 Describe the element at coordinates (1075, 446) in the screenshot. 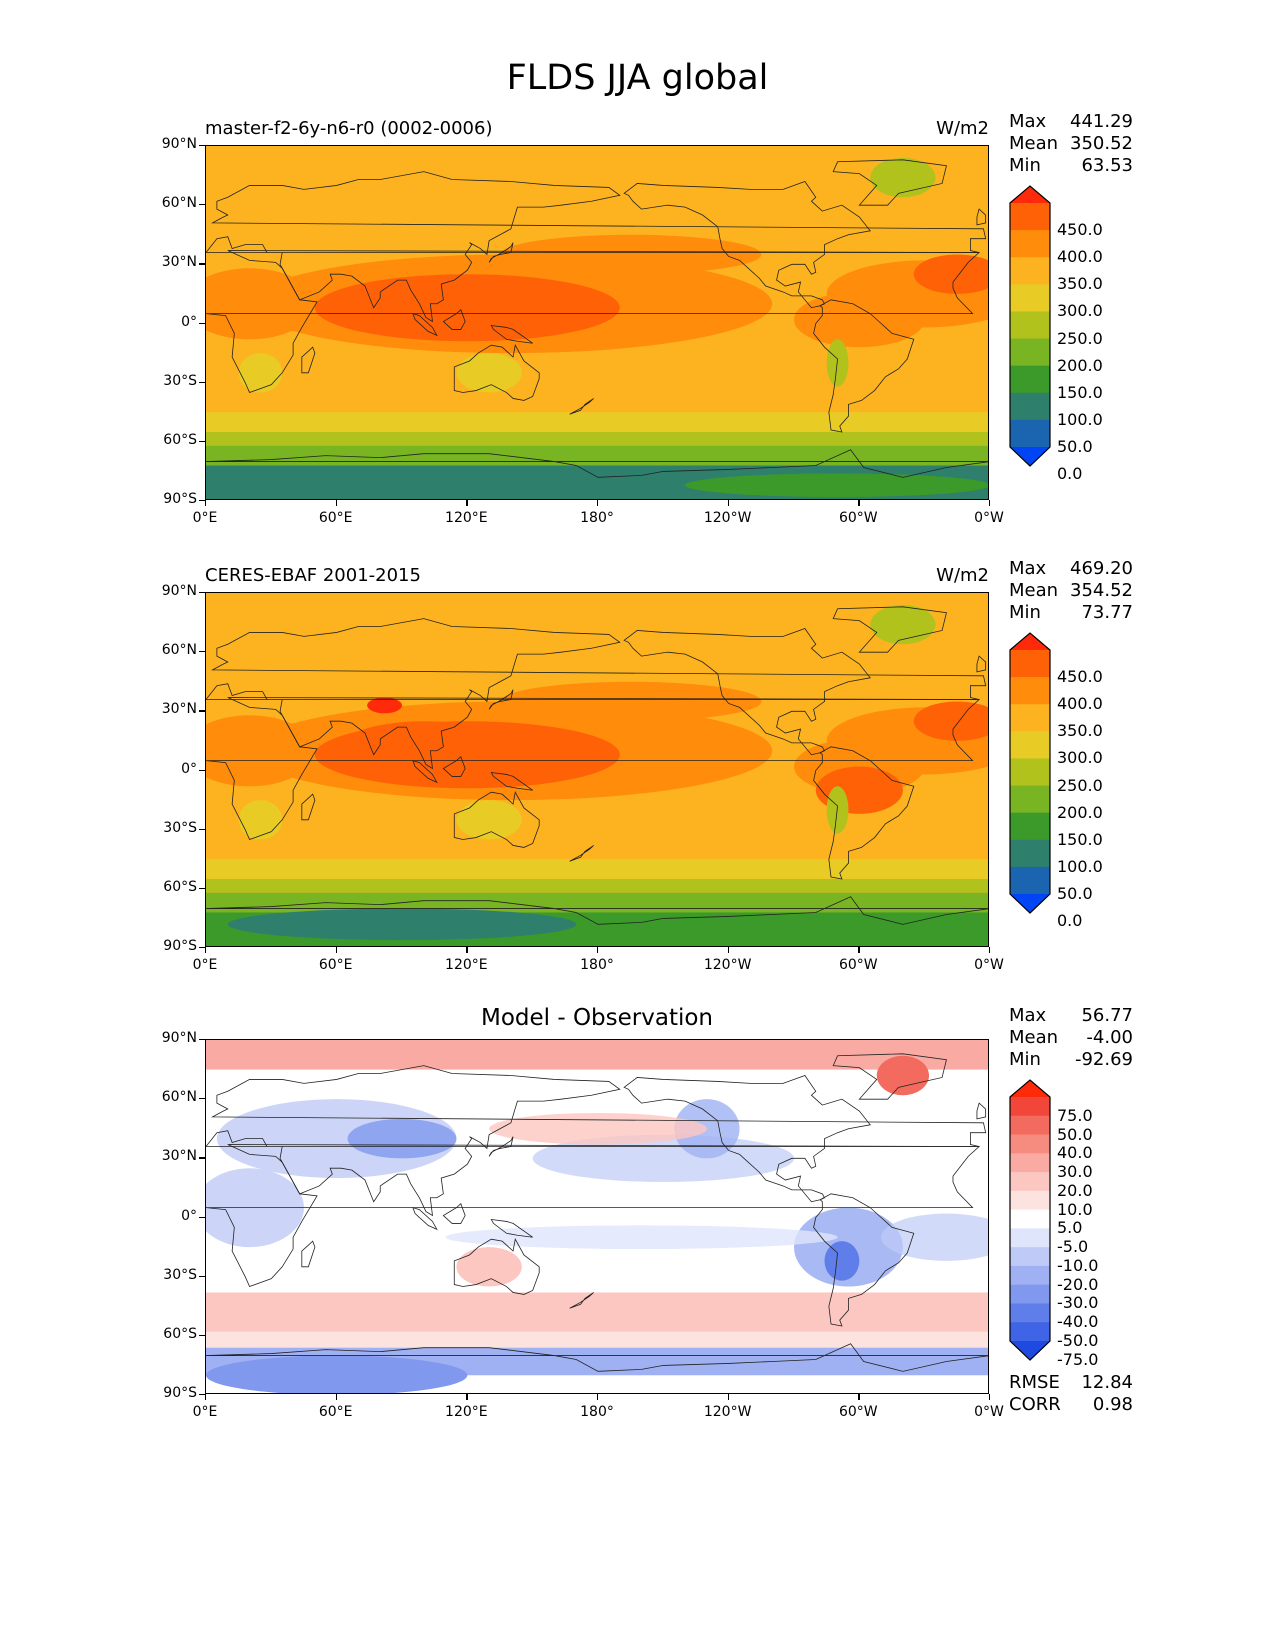

I see `colorbar-tick-label: 50.0` at that location.